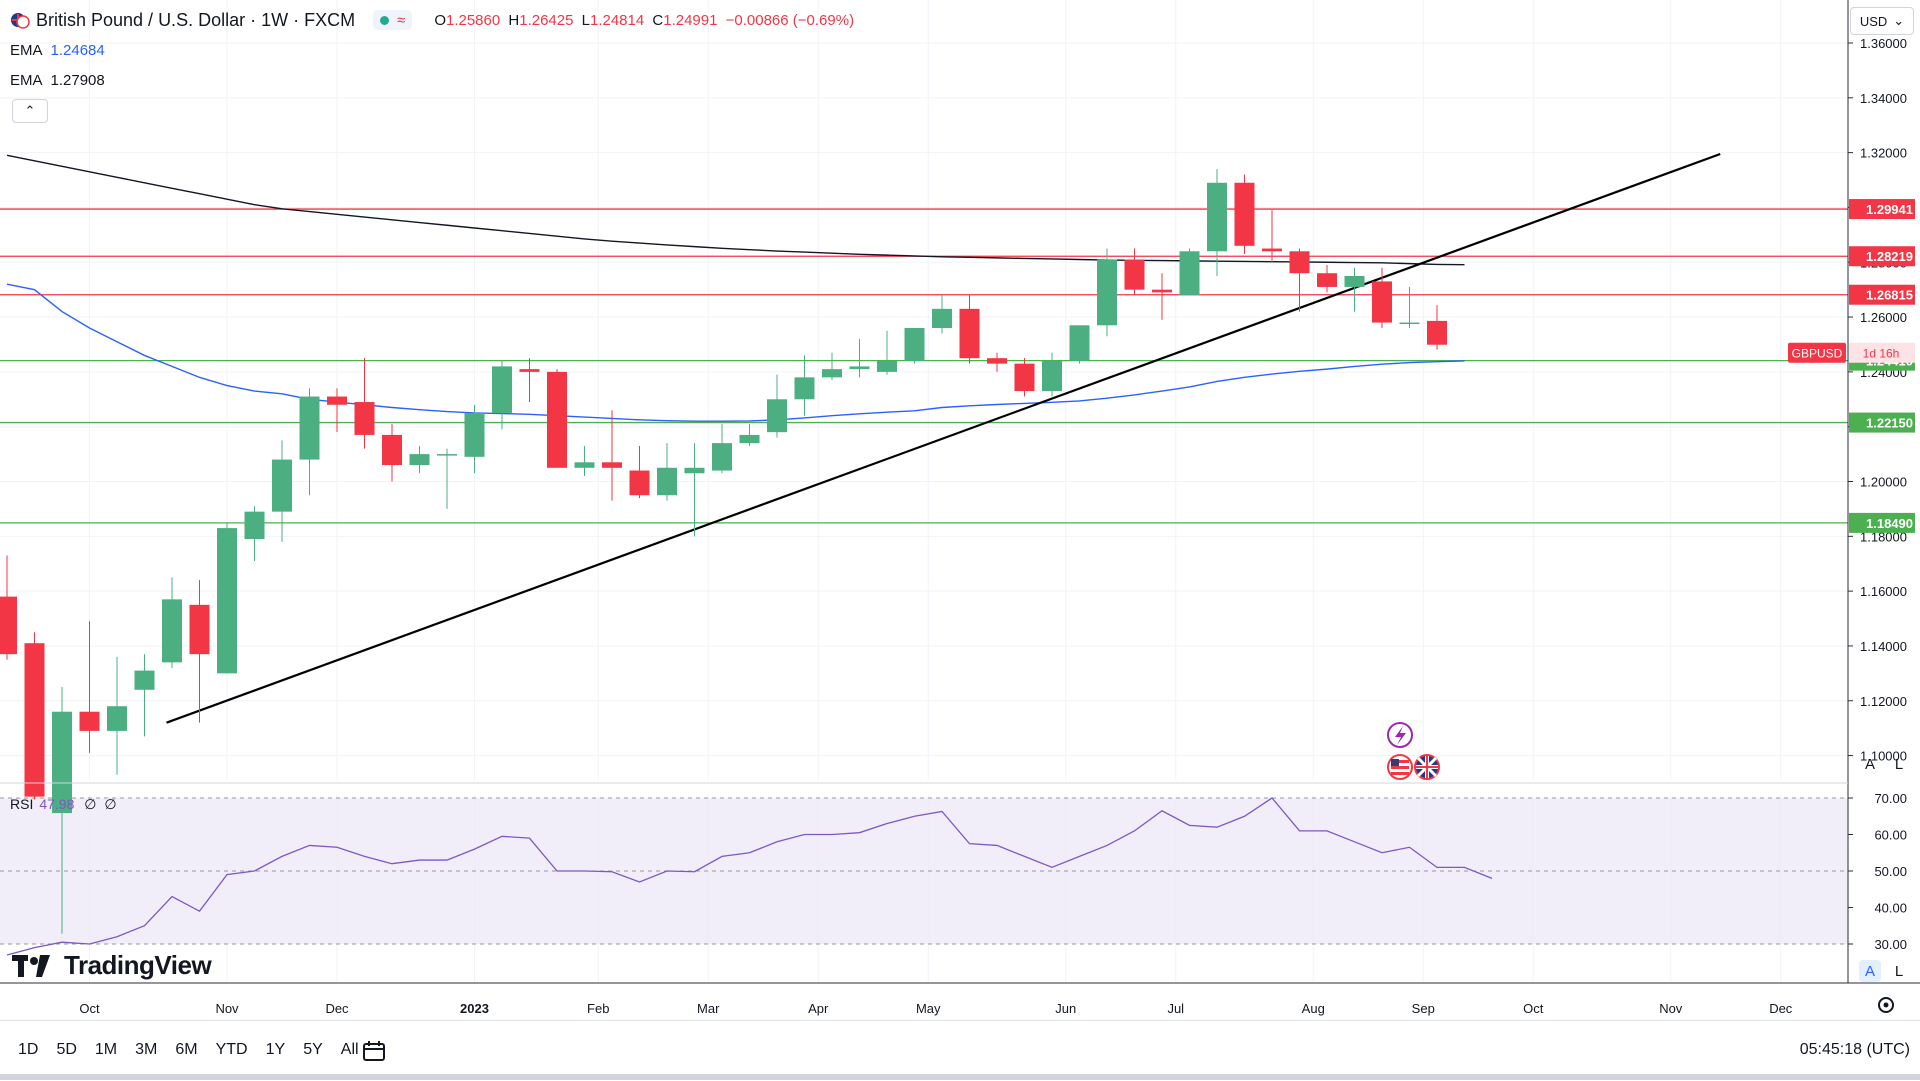  What do you see at coordinates (1883, 701) in the screenshot?
I see `price-tick-label: 1.12000` at bounding box center [1883, 701].